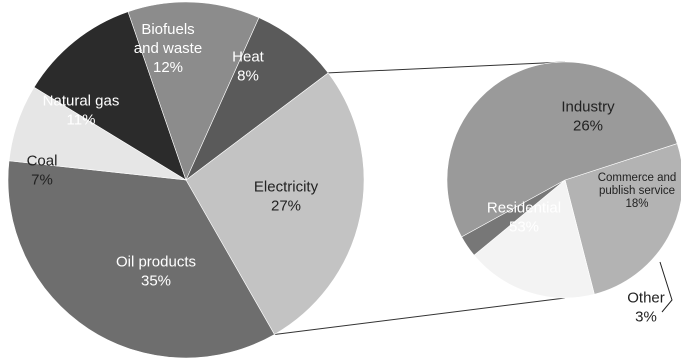  Describe the element at coordinates (42, 171) in the screenshot. I see `label-coal: Coal 7%` at that location.